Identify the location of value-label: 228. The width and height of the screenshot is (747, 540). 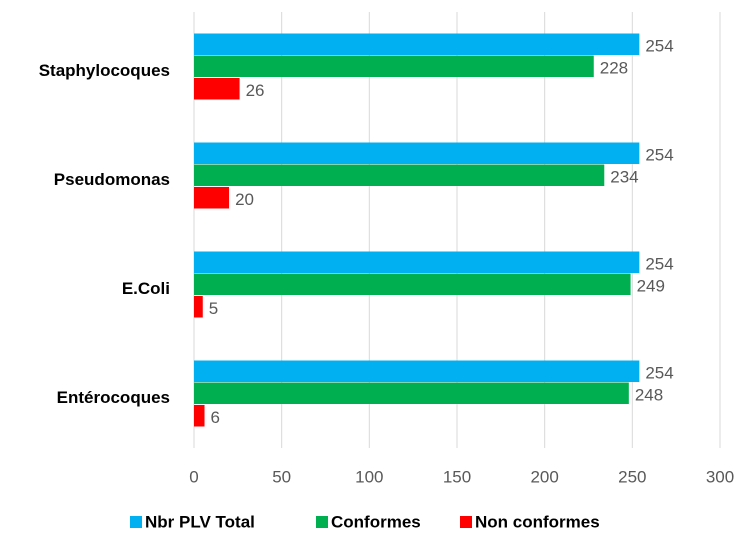
(614, 68).